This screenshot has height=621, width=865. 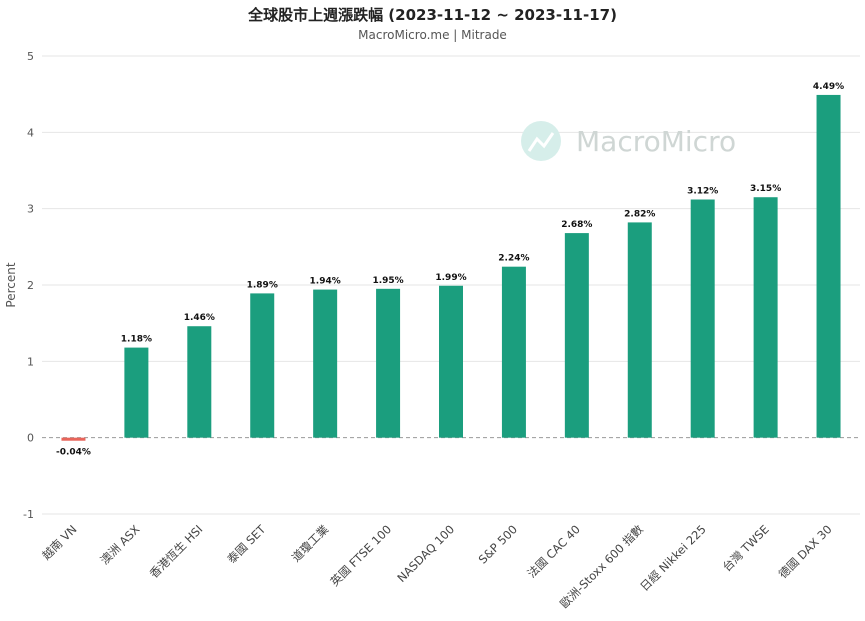 I want to click on data-label: 1.99%, so click(x=450, y=278).